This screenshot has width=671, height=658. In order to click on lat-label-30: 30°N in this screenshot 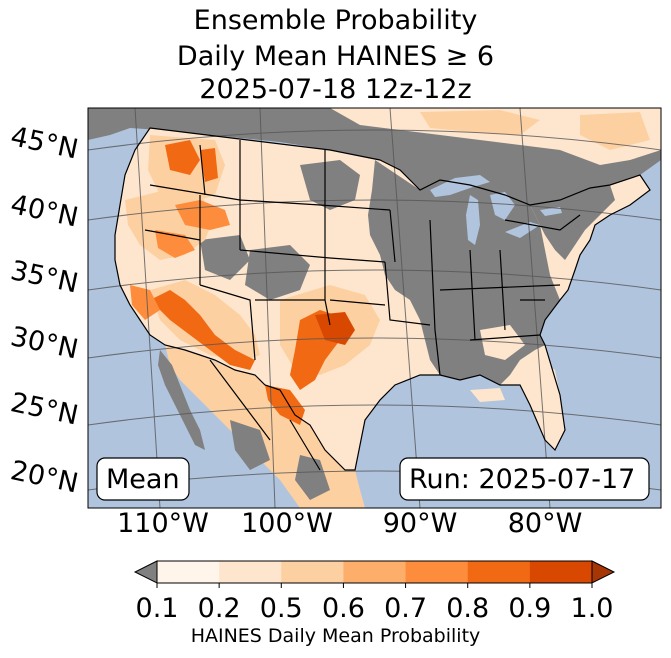, I will do `click(44, 343)`.